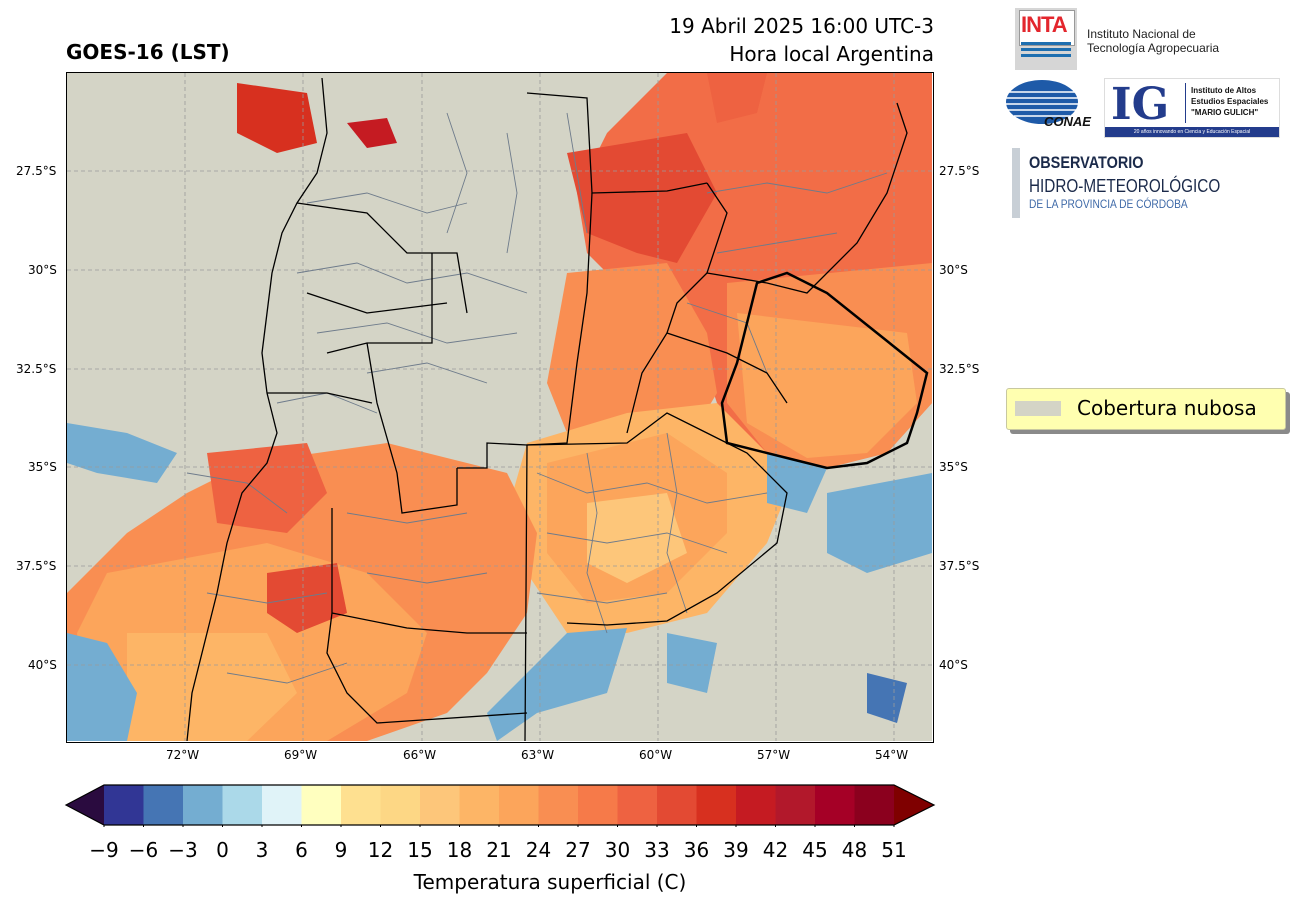  I want to click on ig-mark: IG, so click(1140, 104).